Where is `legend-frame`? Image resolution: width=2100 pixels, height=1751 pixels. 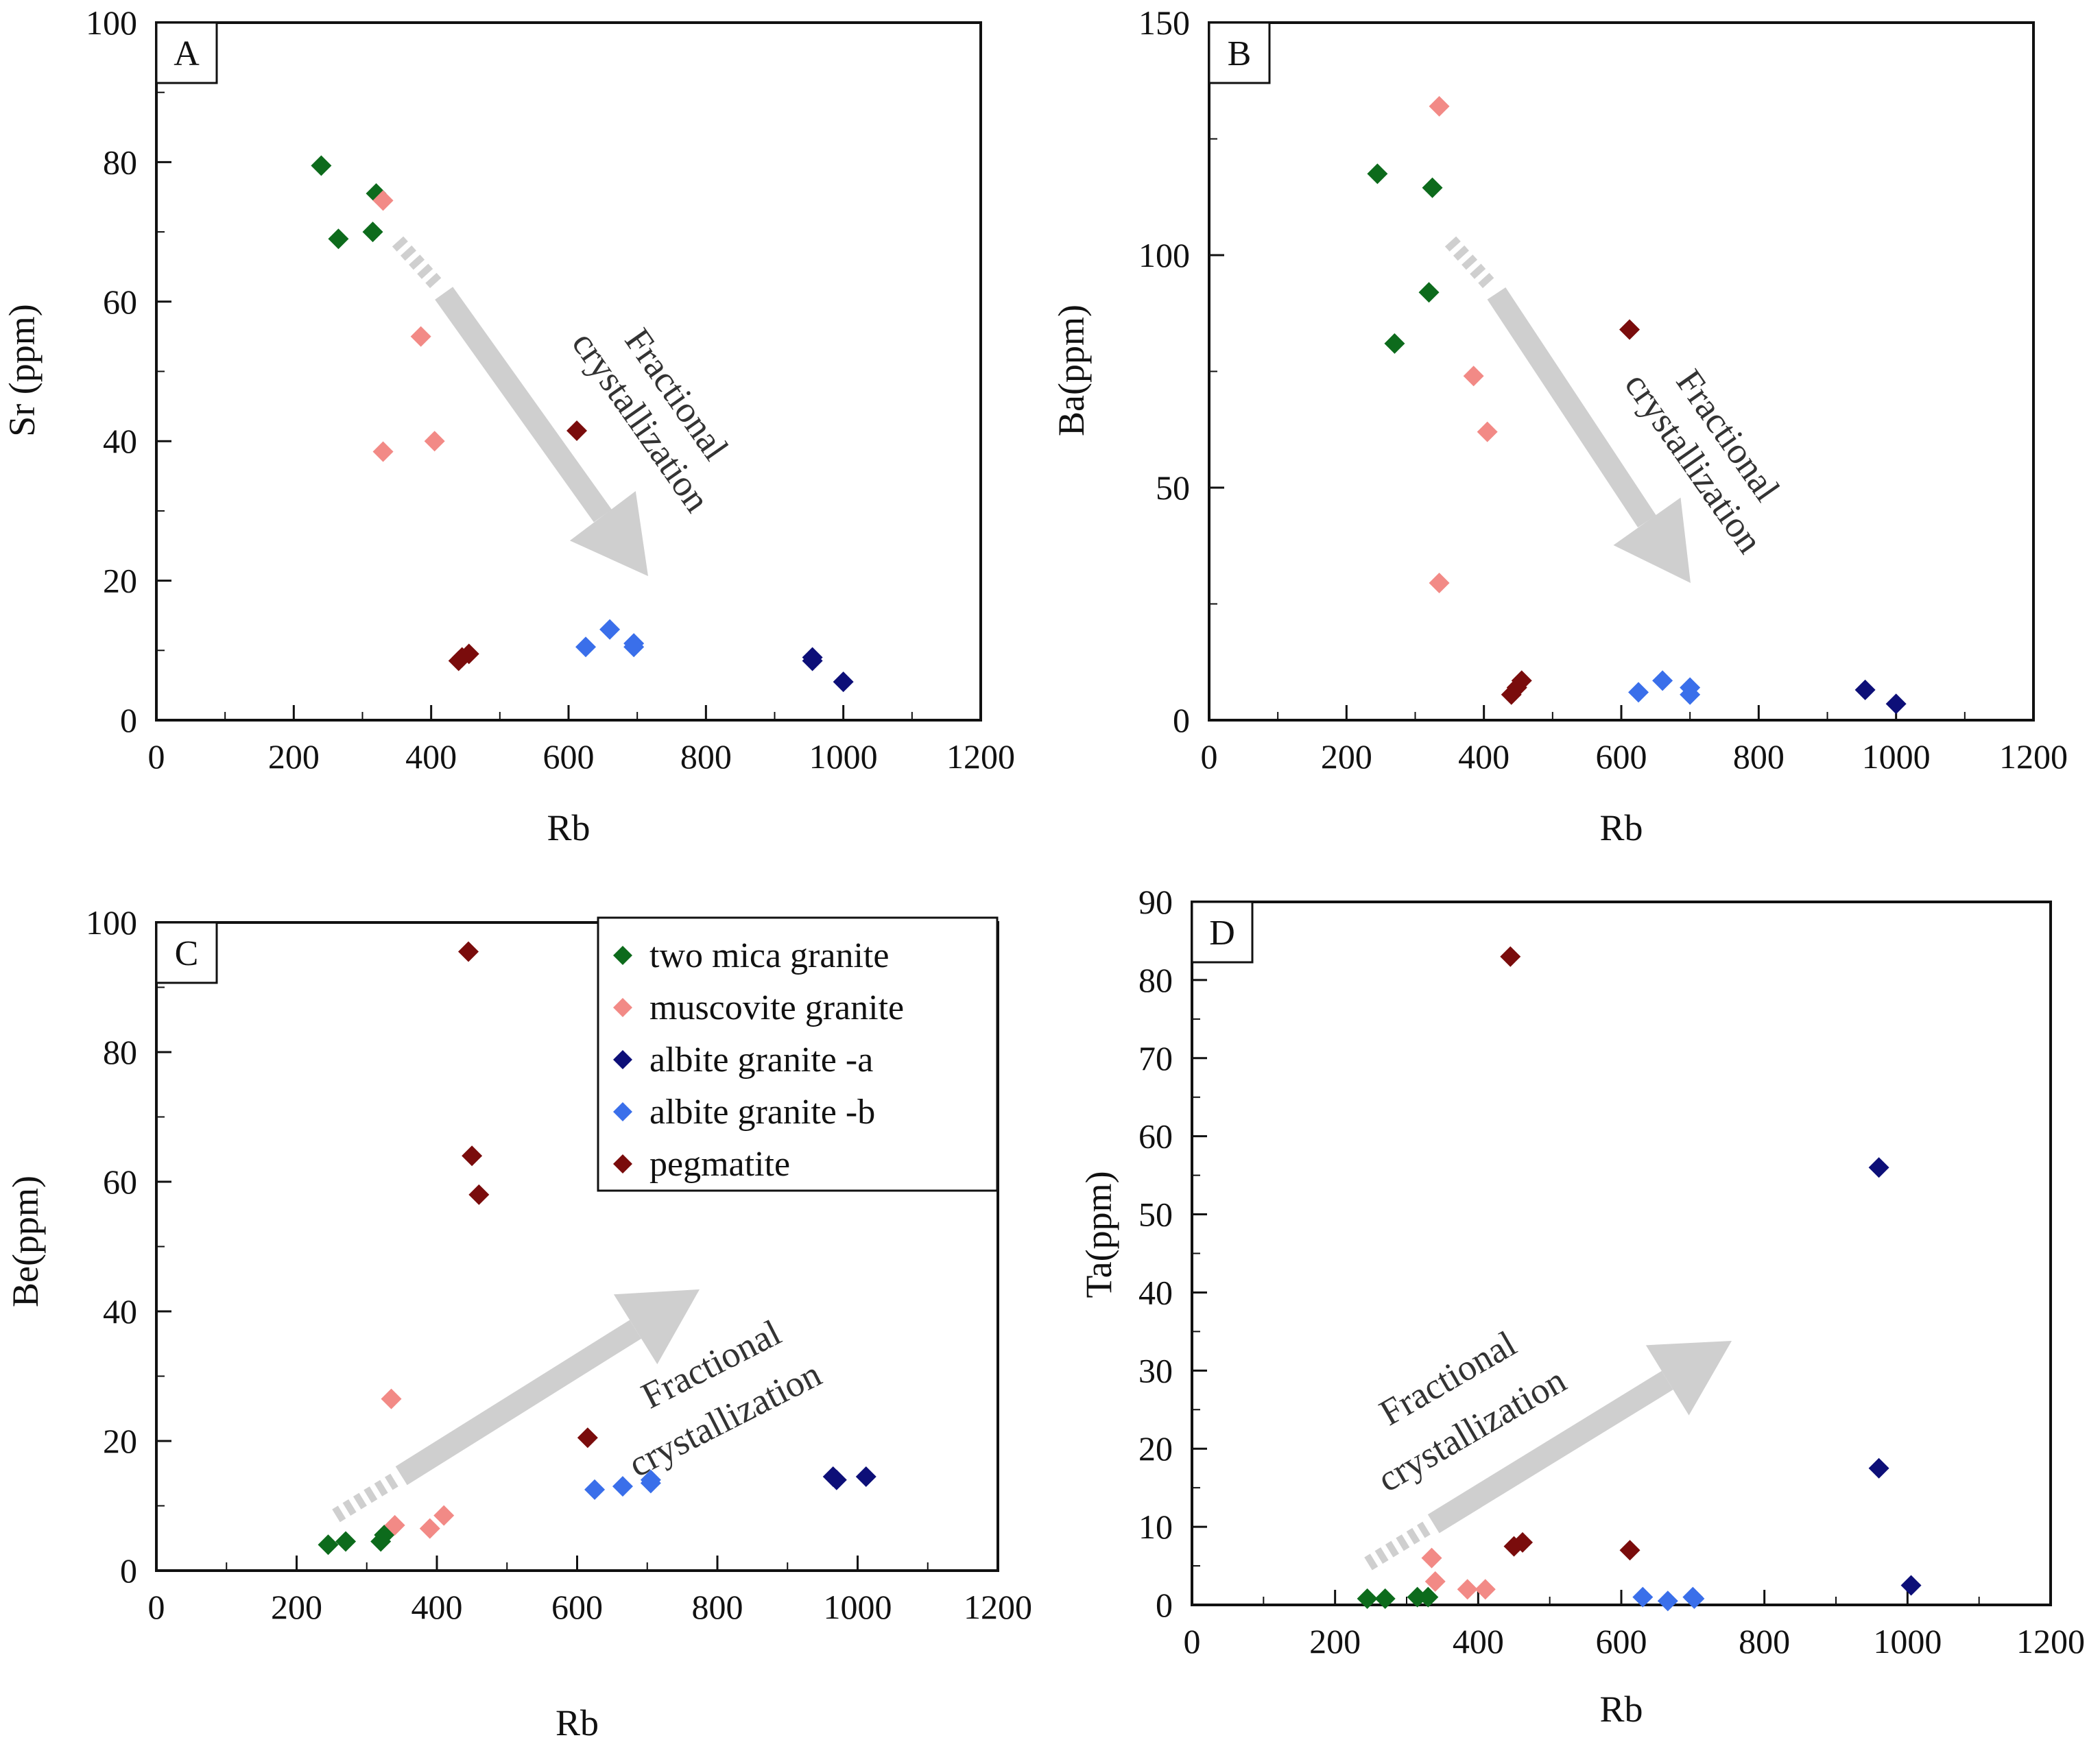
legend-frame is located at coordinates (798, 1054).